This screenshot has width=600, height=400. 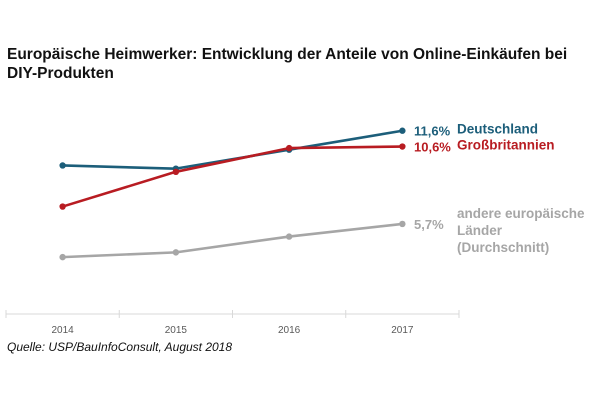 What do you see at coordinates (506, 145) in the screenshot?
I see `series-name-label: Großbritannien` at bounding box center [506, 145].